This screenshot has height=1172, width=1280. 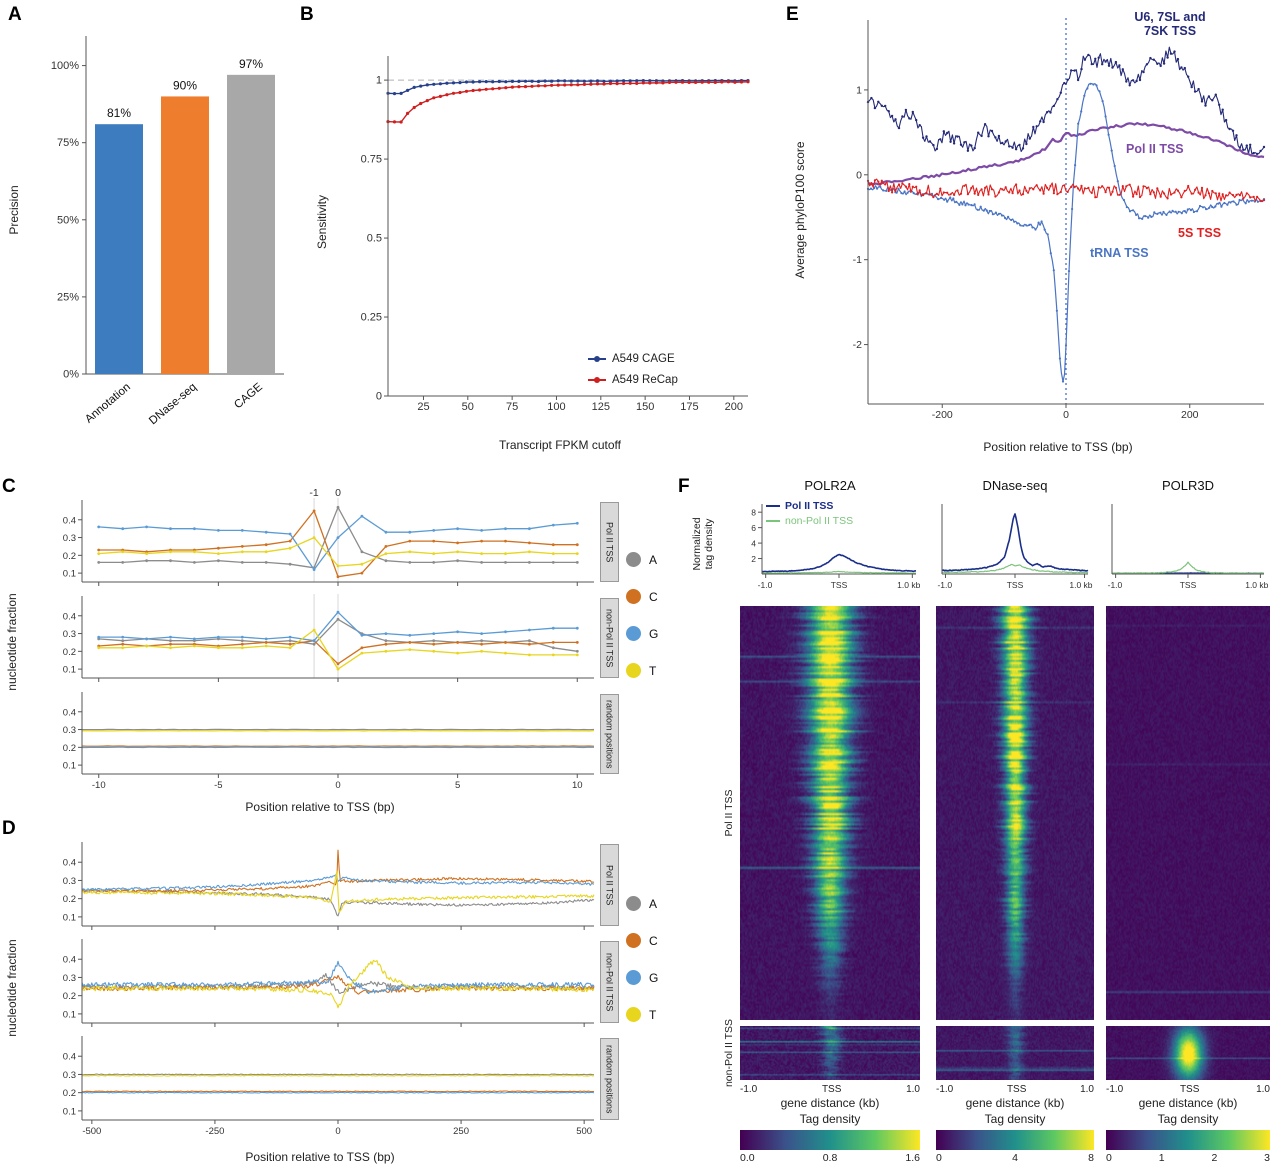 I want to click on svg-text: -200, so click(x=942, y=415).